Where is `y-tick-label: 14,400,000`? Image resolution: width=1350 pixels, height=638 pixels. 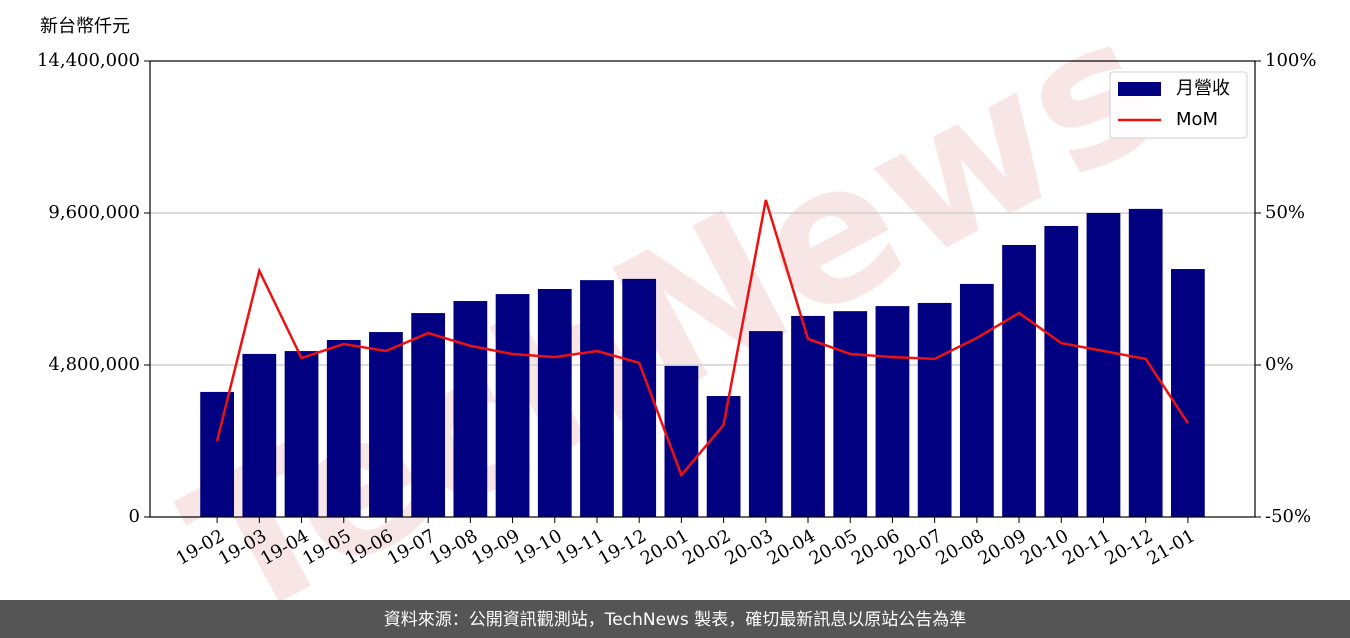
y-tick-label: 14,400,000 is located at coordinates (88, 60).